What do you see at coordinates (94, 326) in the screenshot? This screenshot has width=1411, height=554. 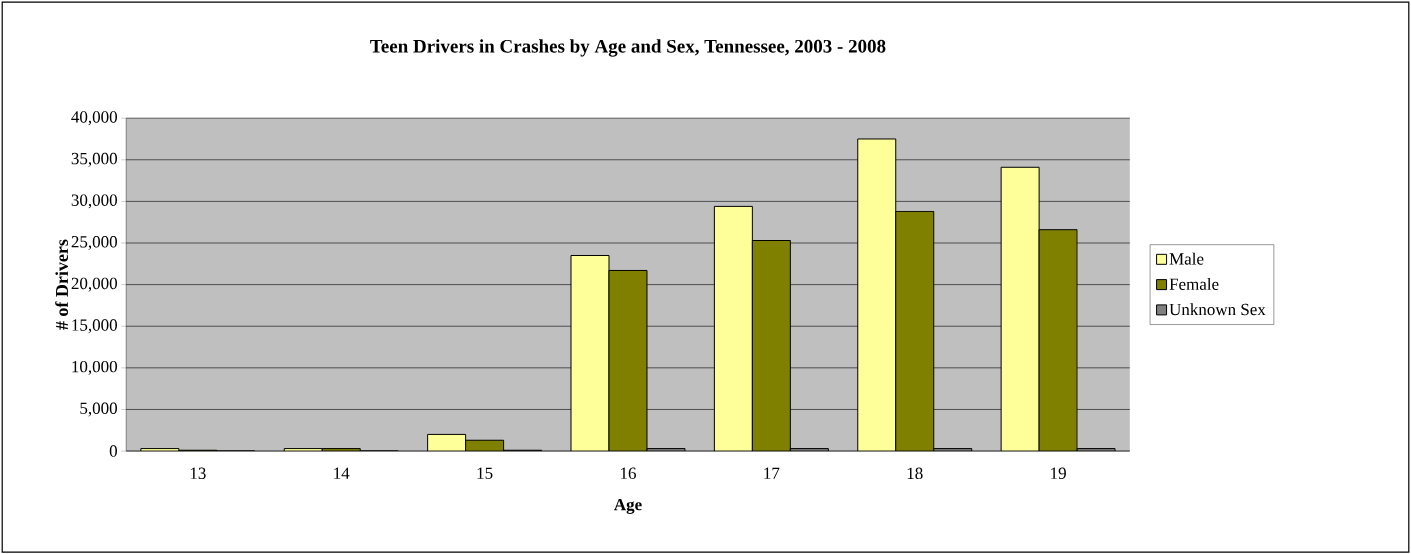 I see `y-tick-label: 15,000` at bounding box center [94, 326].